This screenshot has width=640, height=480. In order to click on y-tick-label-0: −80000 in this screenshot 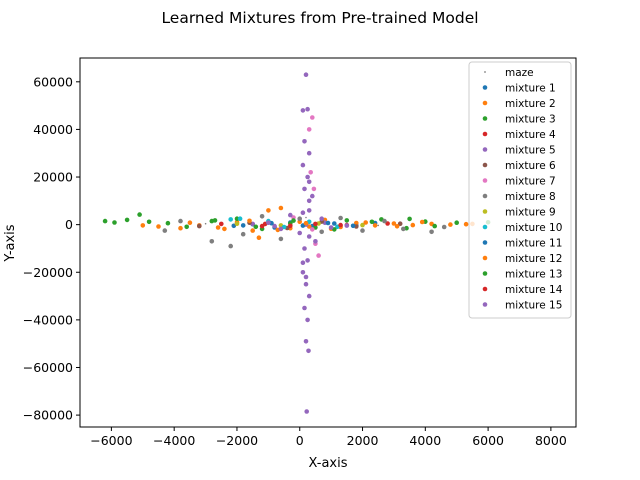, I will do `click(48, 415)`.